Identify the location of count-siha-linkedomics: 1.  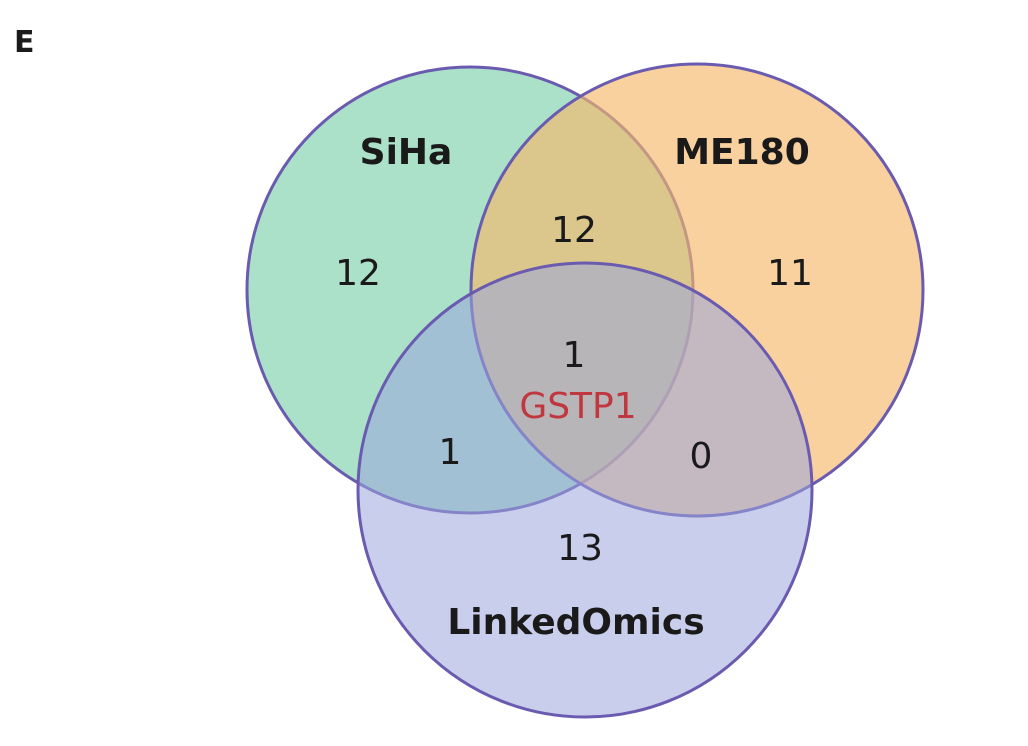
(450, 452).